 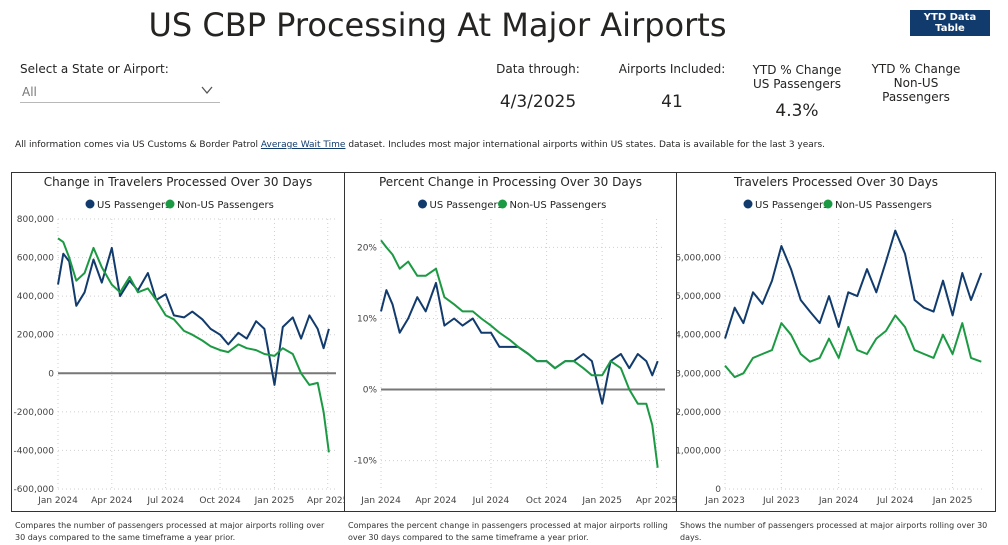 What do you see at coordinates (699, 336) in the screenshot?
I see `y-tick-label: 4,000,000` at bounding box center [699, 336].